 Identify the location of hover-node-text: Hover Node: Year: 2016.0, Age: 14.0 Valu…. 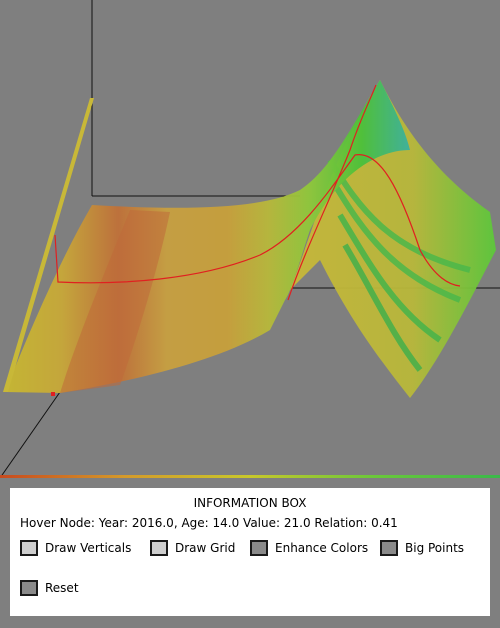
(209, 523).